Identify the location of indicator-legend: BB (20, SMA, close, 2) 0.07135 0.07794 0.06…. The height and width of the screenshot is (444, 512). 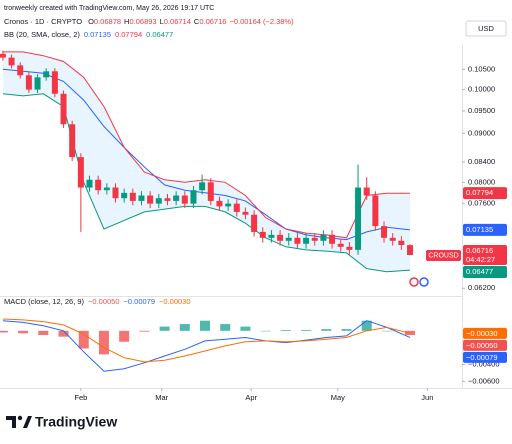
(88, 34).